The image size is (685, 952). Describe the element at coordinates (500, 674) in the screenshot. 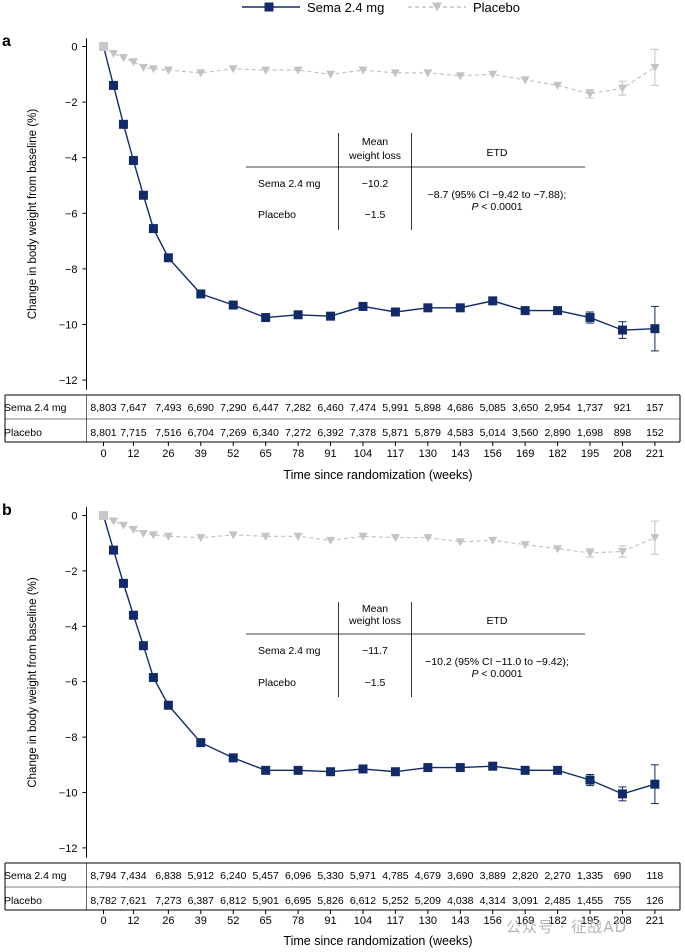

I see `p-value-text: < 0.0001` at that location.